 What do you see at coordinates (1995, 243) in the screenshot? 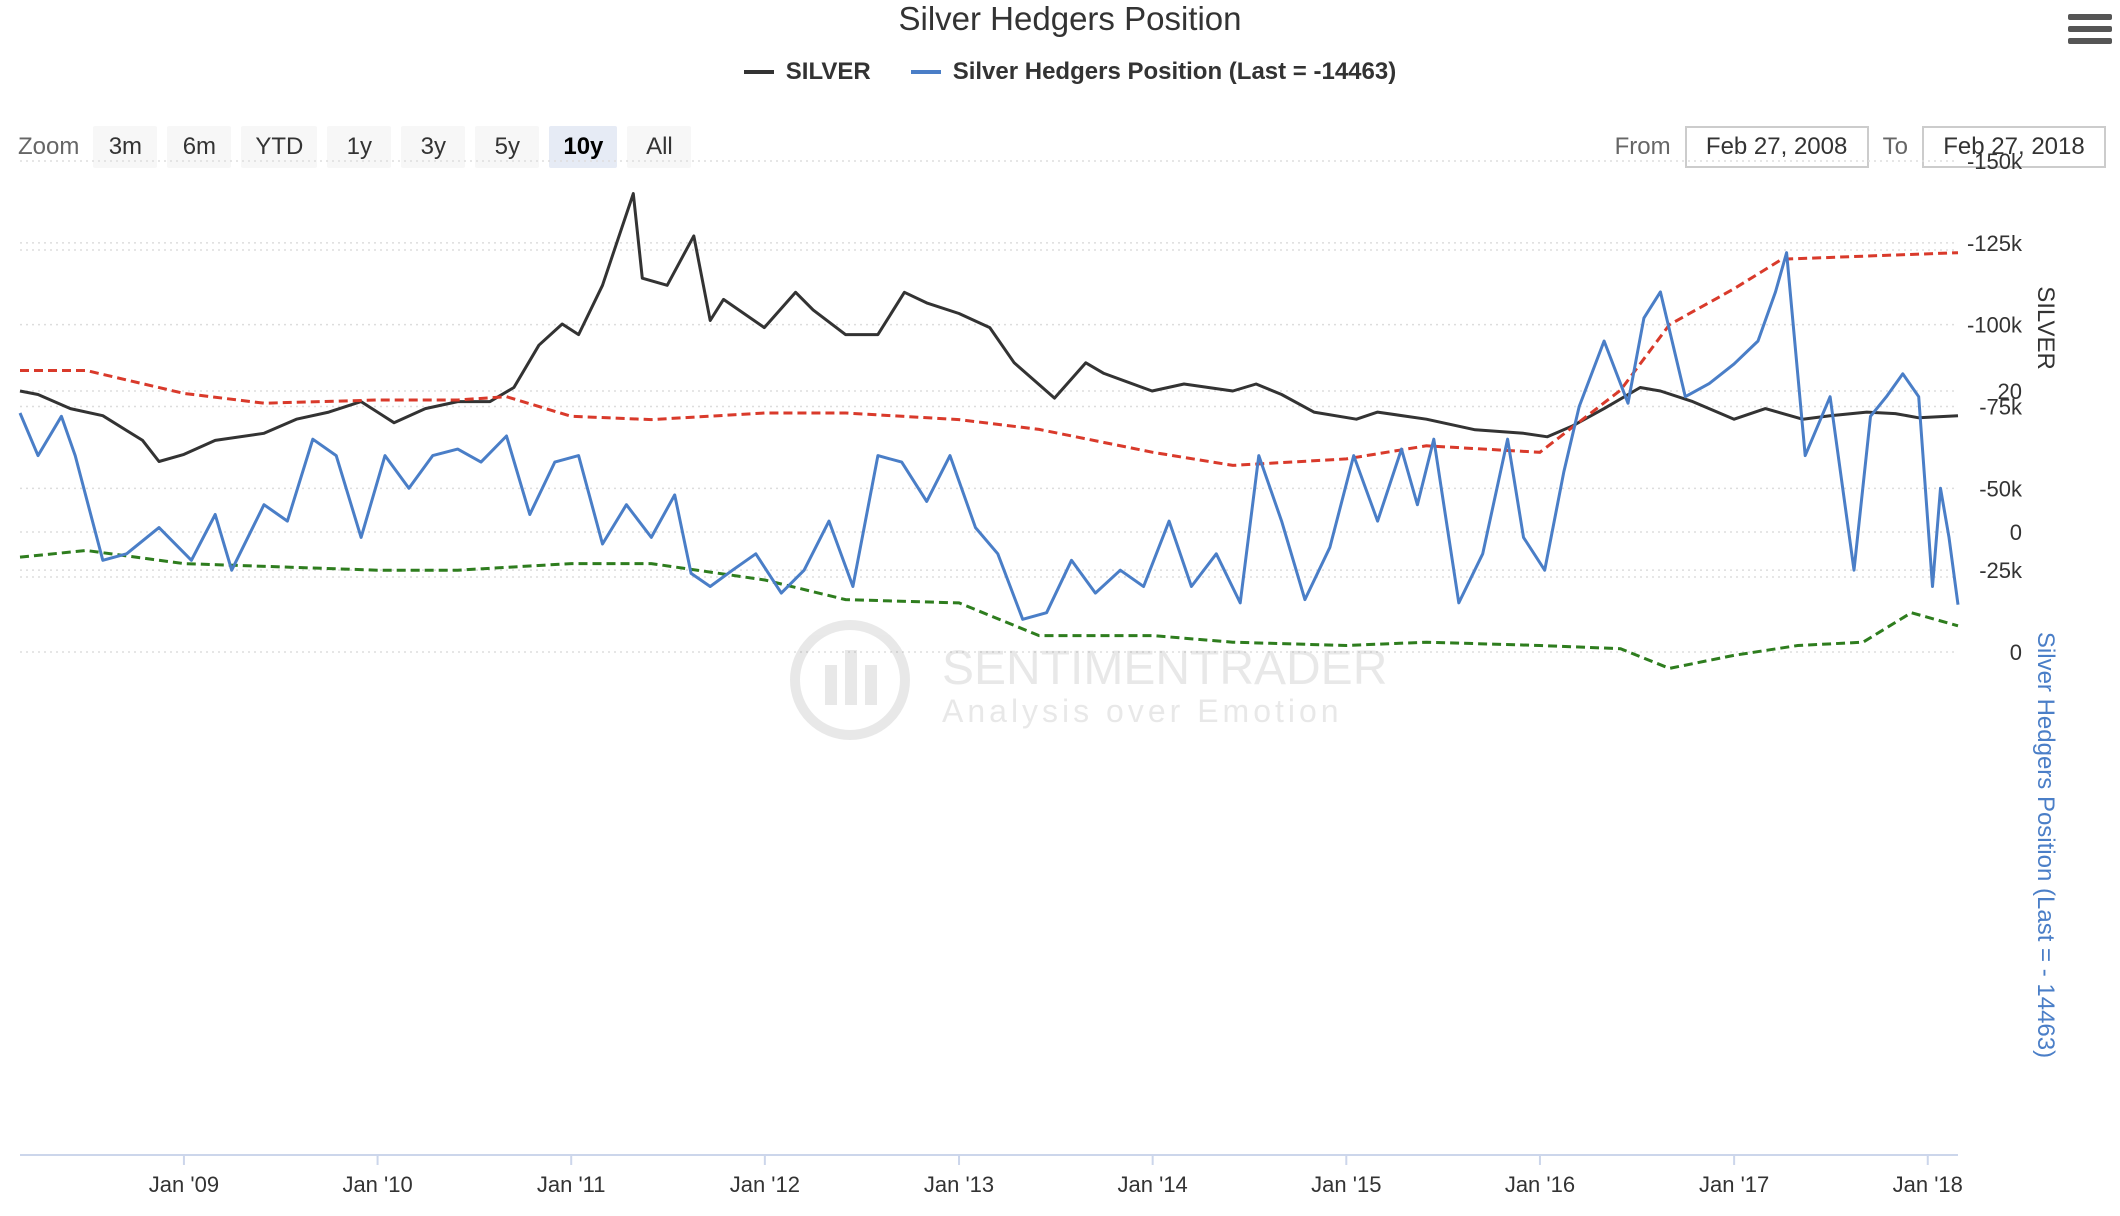
I see `hedgers-y-tick-label: -125k` at bounding box center [1995, 243].